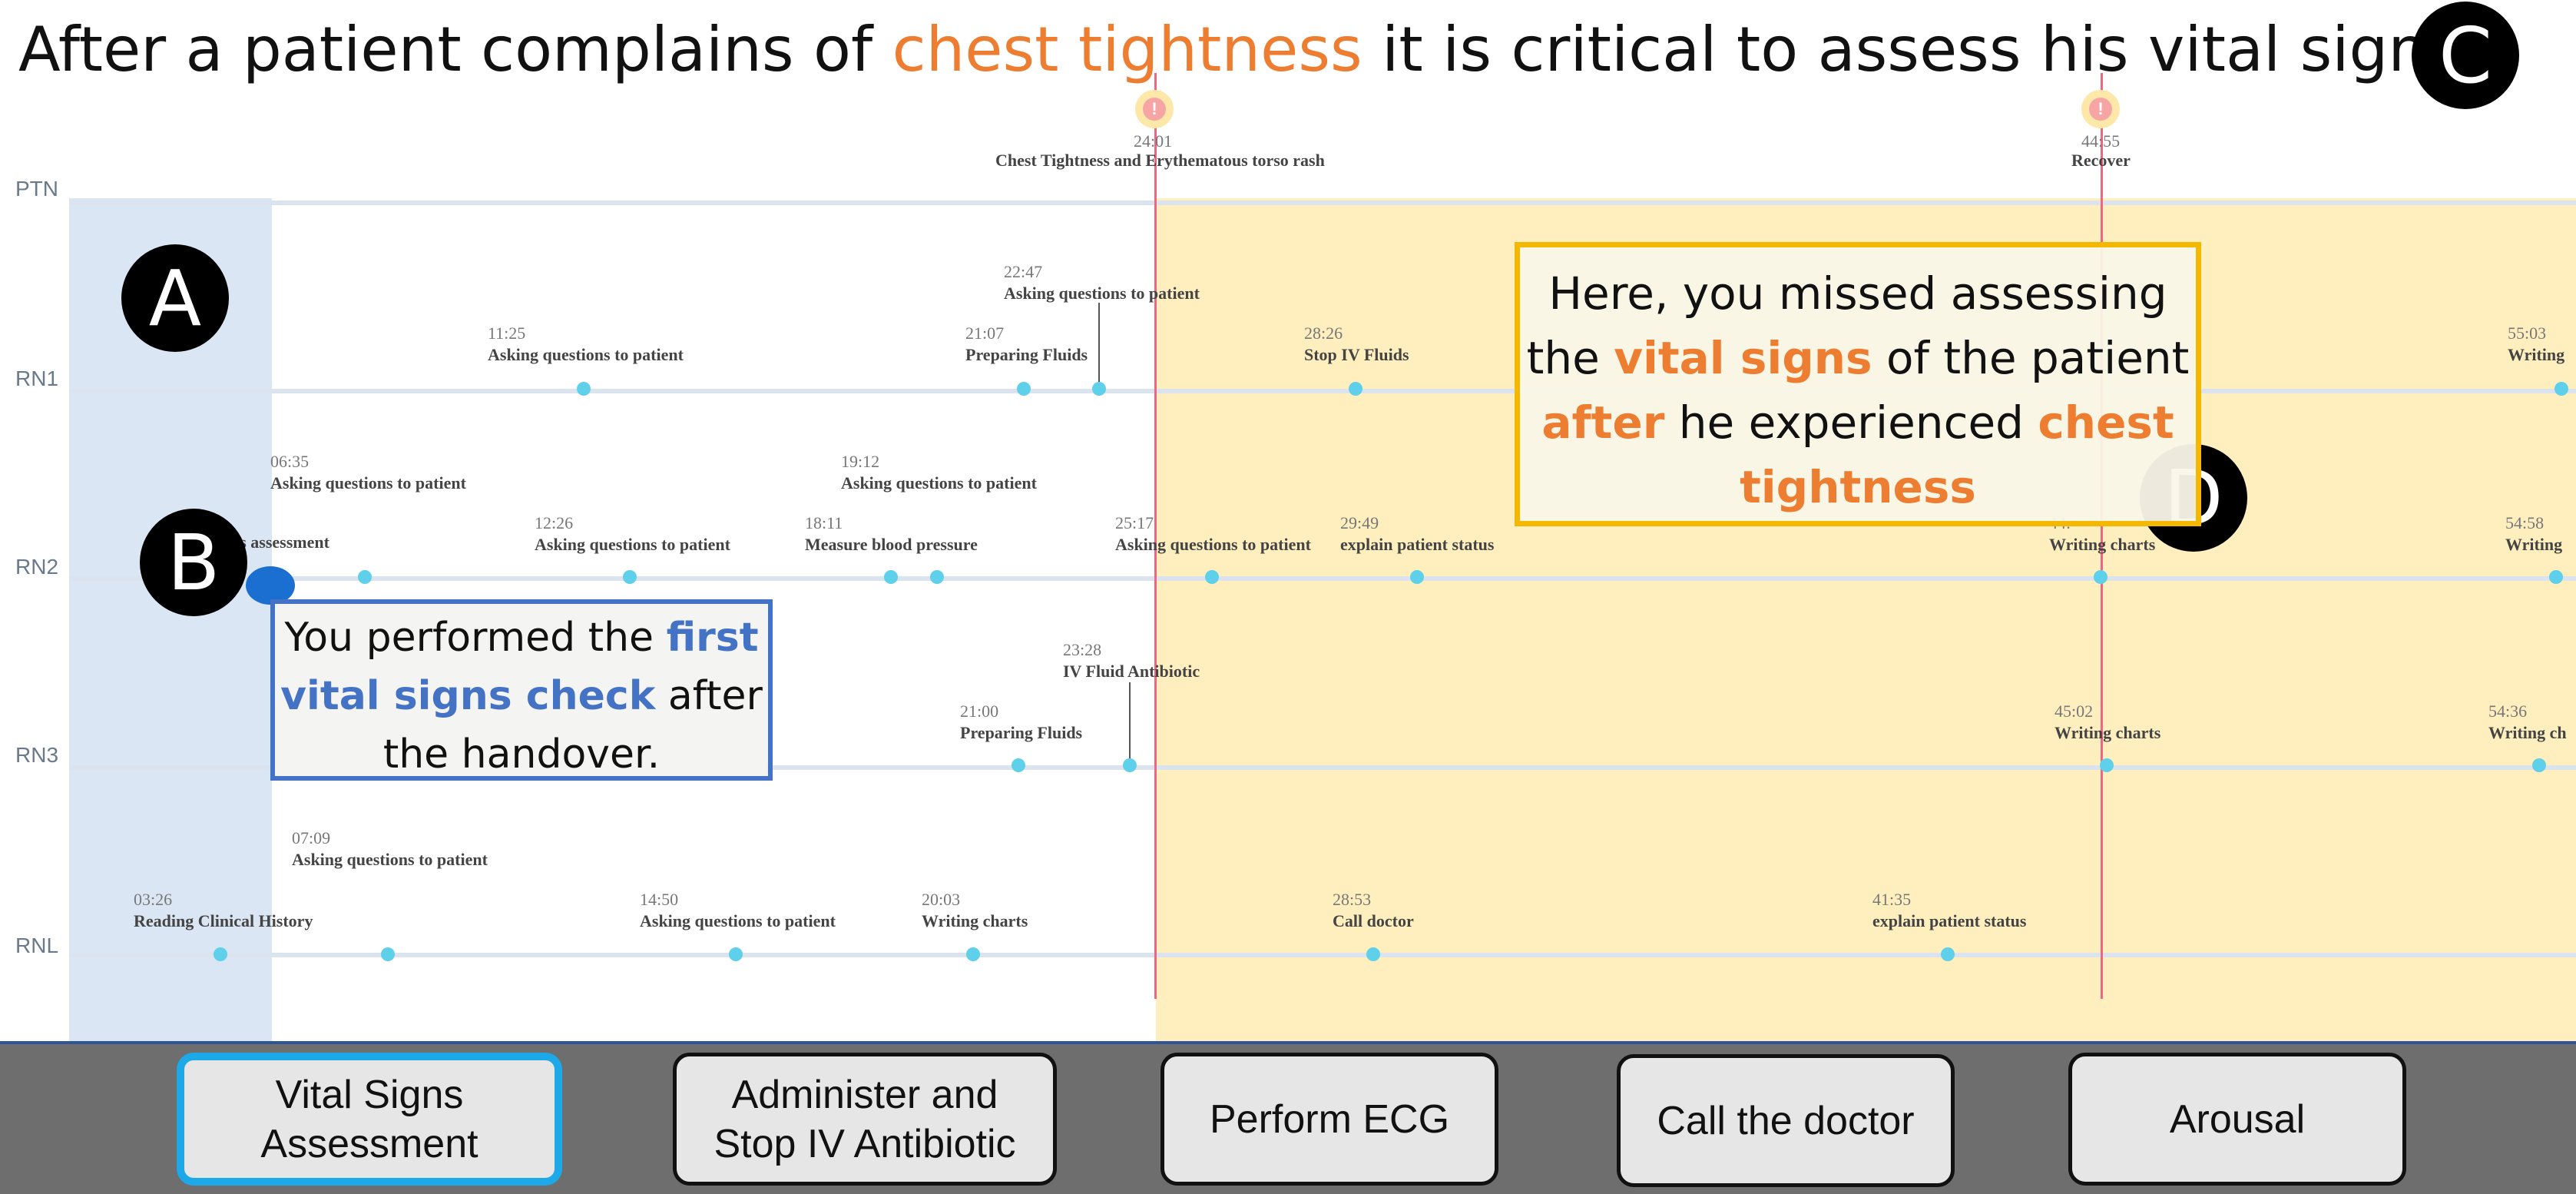 This screenshot has width=2576, height=1194. Describe the element at coordinates (586, 344) in the screenshot. I see `rn1-event: 11:25 Asking questions to patient` at that location.